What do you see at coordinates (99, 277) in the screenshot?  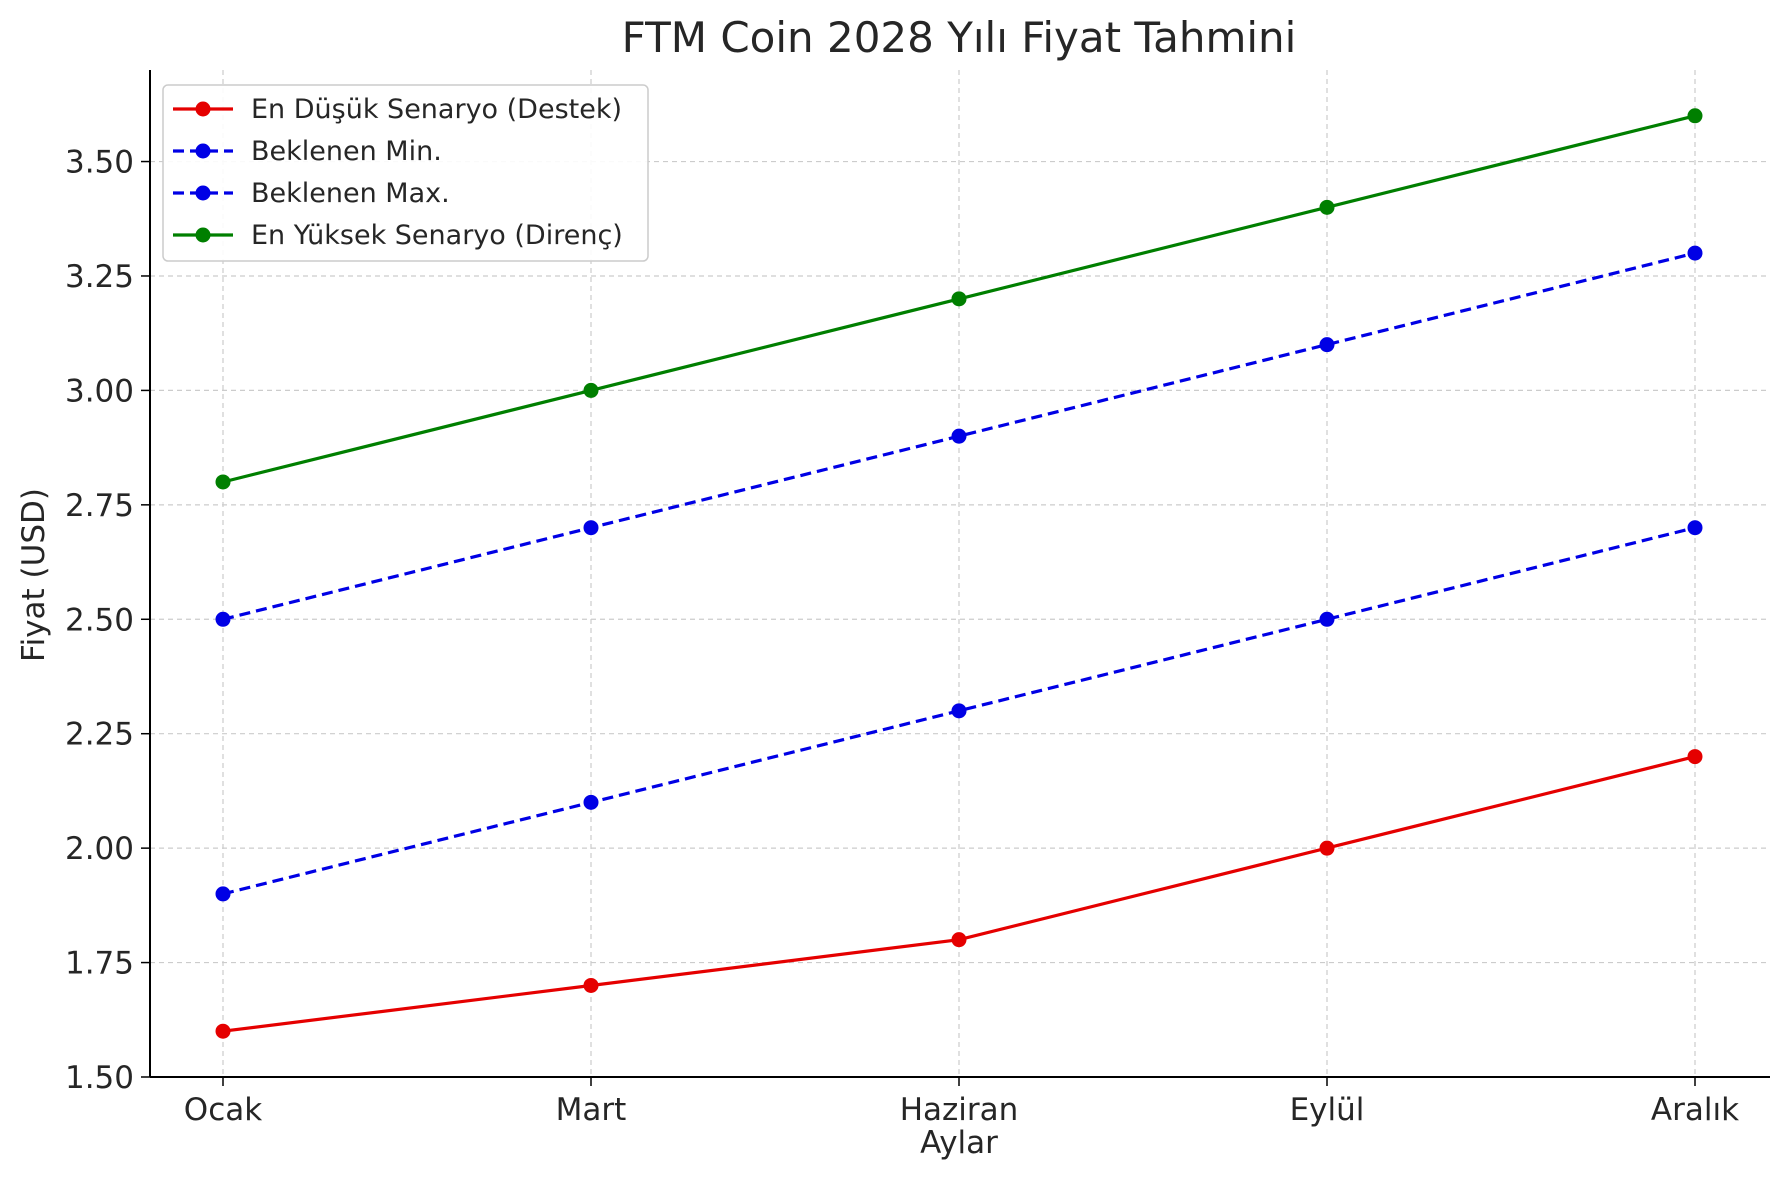 I see `y-tick-label: 3.25` at bounding box center [99, 277].